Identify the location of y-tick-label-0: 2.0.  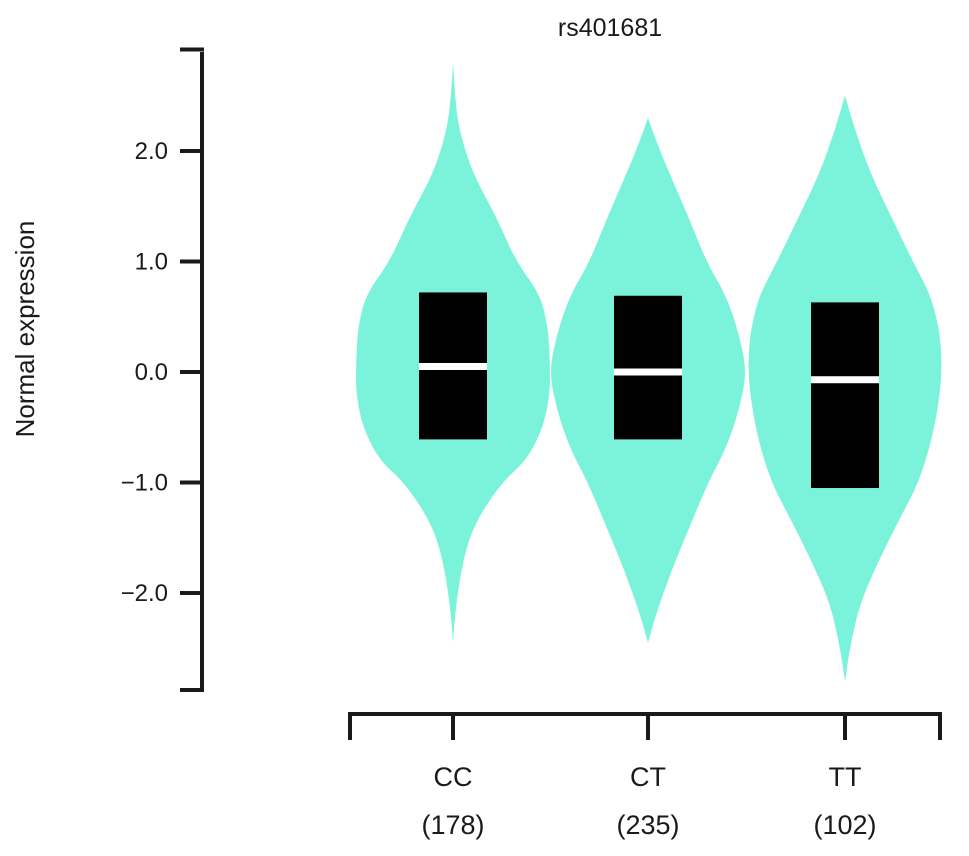
(151, 151).